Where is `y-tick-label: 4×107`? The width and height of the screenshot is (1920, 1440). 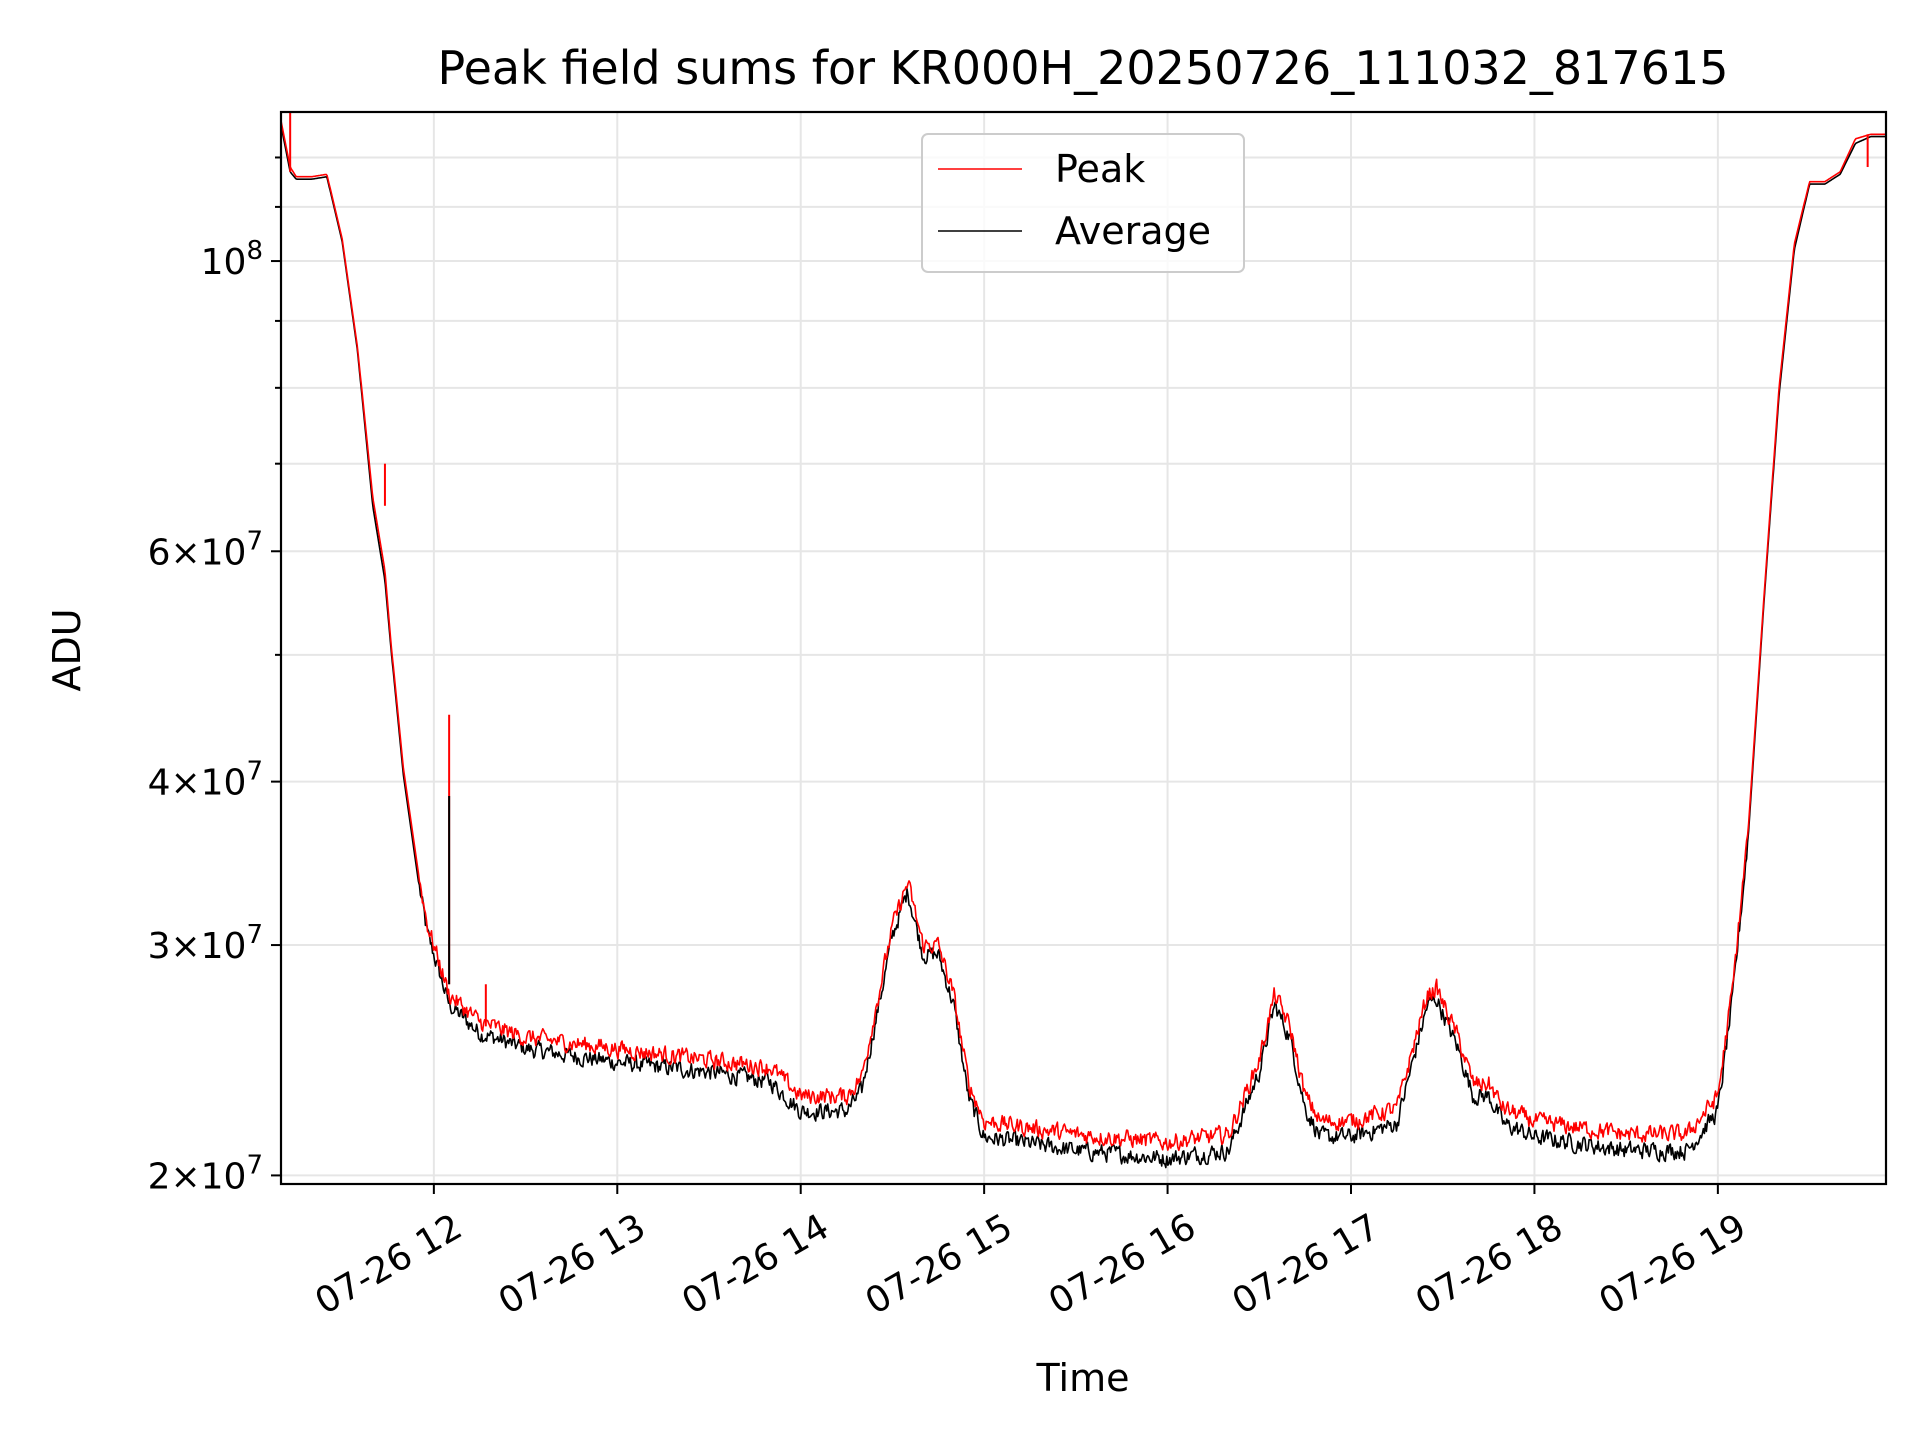 y-tick-label: 4×107 is located at coordinates (205, 780).